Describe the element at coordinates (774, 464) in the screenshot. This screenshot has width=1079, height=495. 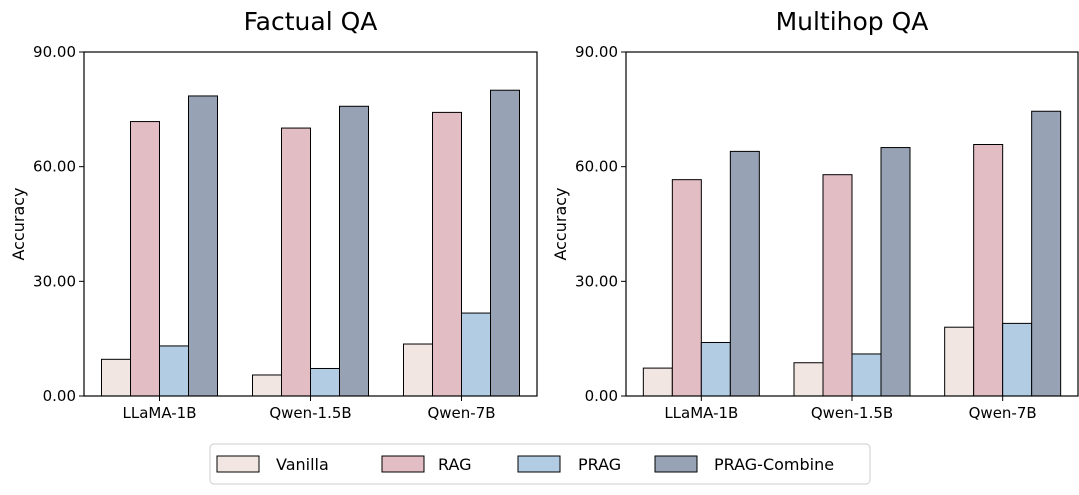
I see `legend-label-prag-combine: PRAG-Combine` at that location.